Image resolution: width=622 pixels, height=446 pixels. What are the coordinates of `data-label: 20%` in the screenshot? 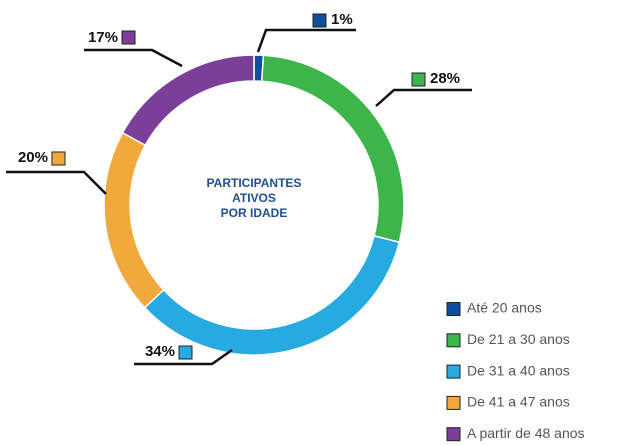 It's located at (33, 157).